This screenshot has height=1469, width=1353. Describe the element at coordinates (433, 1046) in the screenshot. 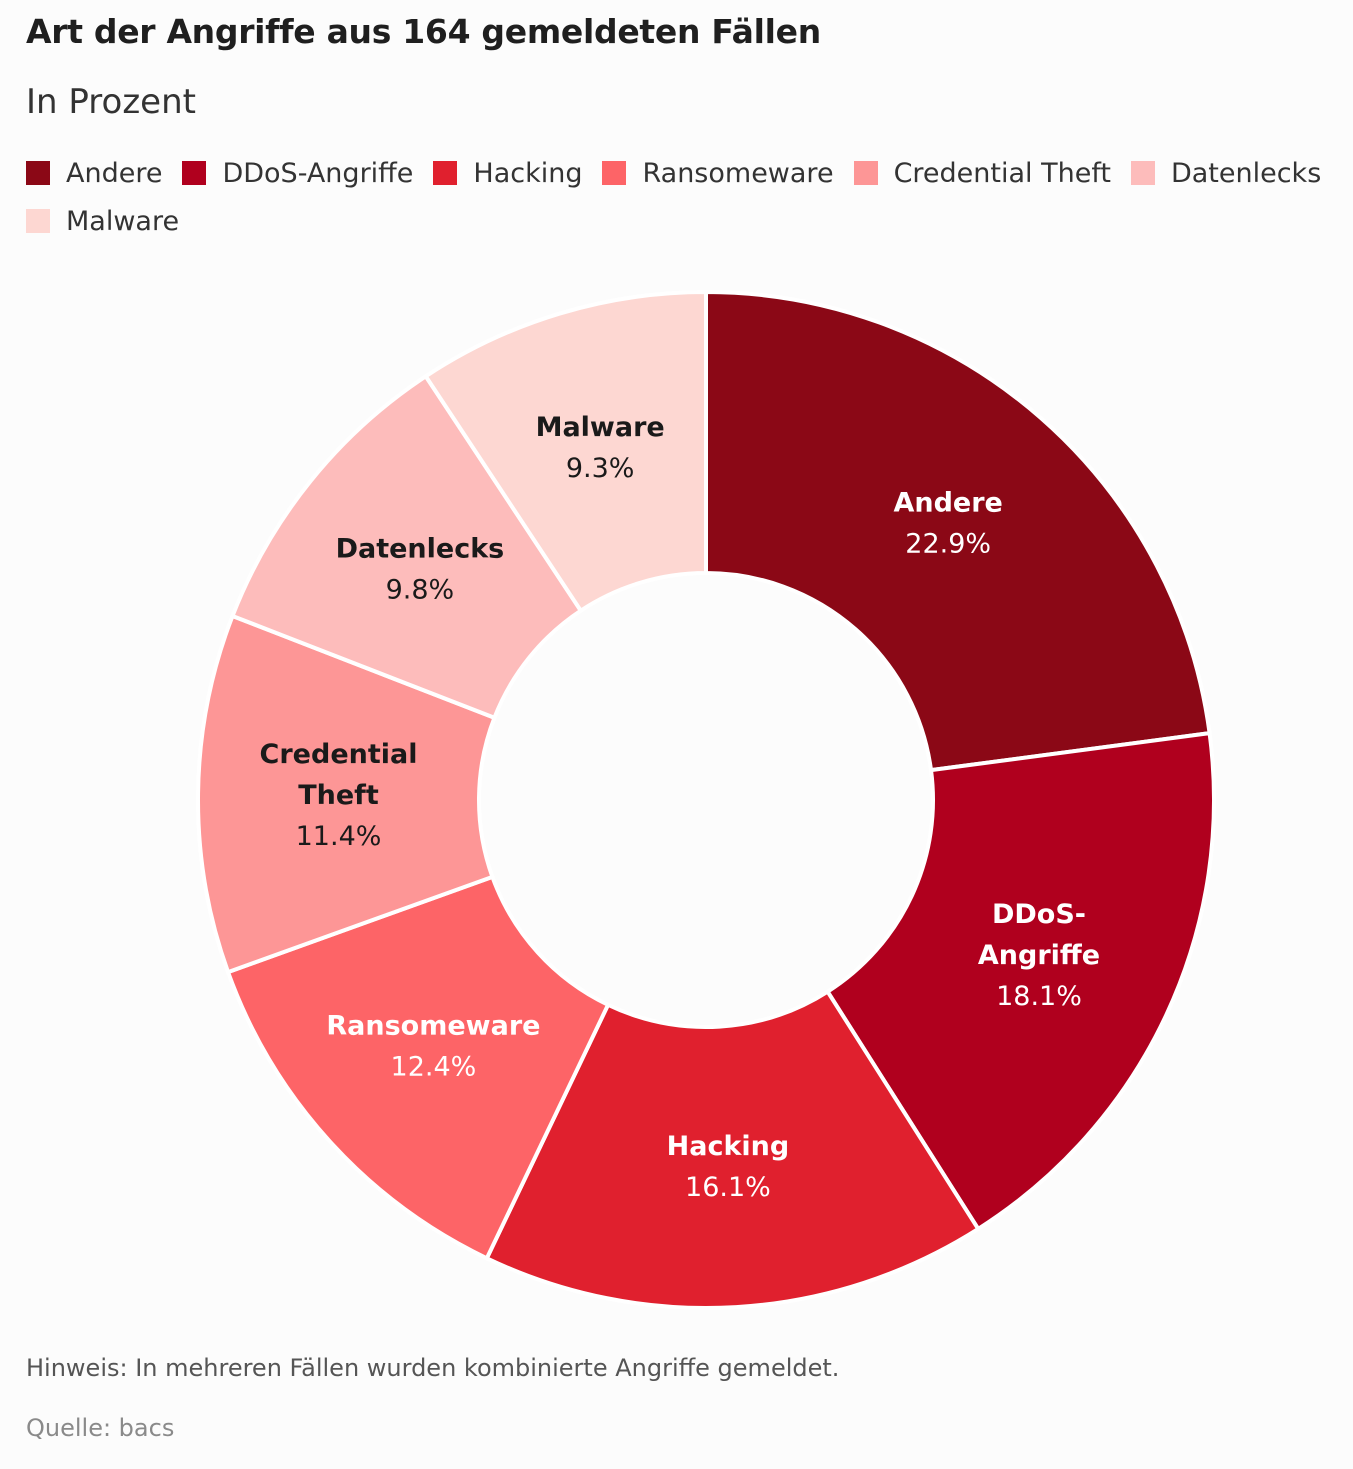

I see `slice-label: Ransomeware 12.4%` at that location.